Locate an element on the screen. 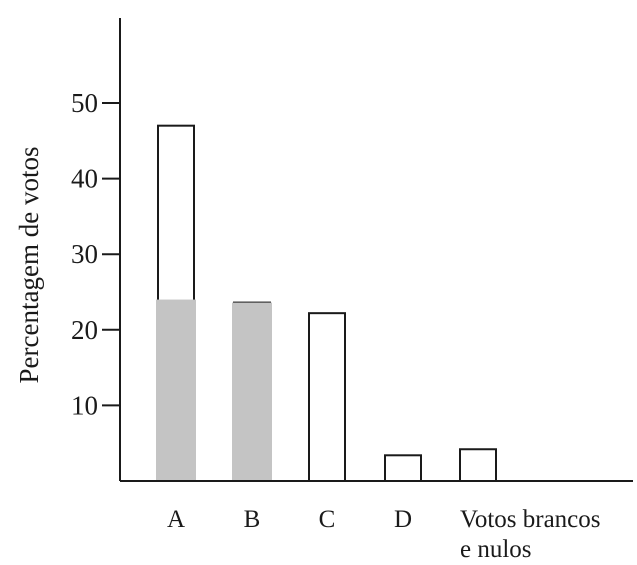 The height and width of the screenshot is (565, 637). y-tick-label-10: 10 is located at coordinates (84, 405).